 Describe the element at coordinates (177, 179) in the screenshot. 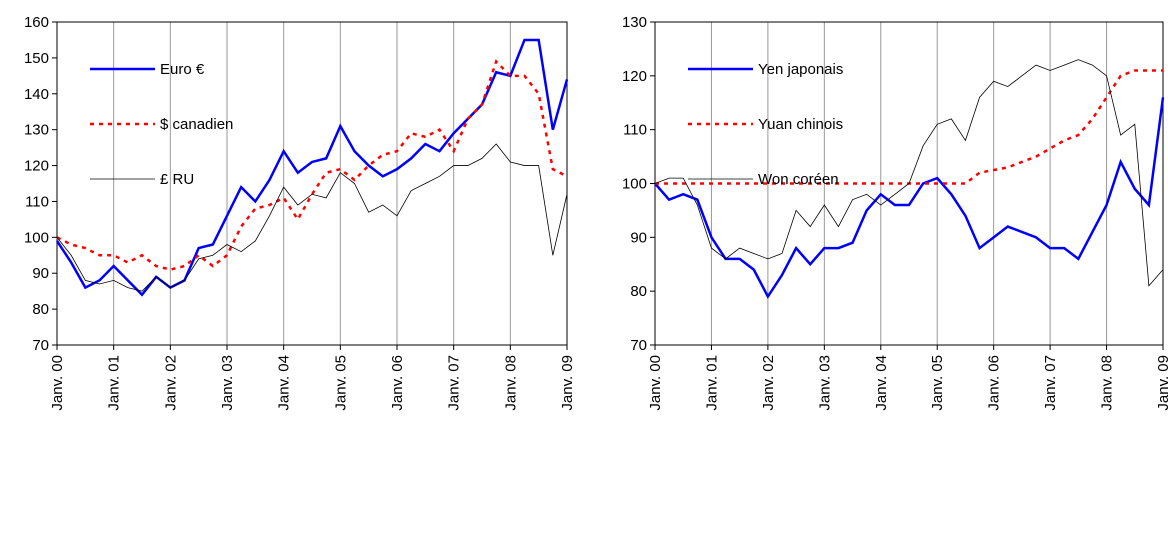

I see `legend-label: £ RU` at that location.